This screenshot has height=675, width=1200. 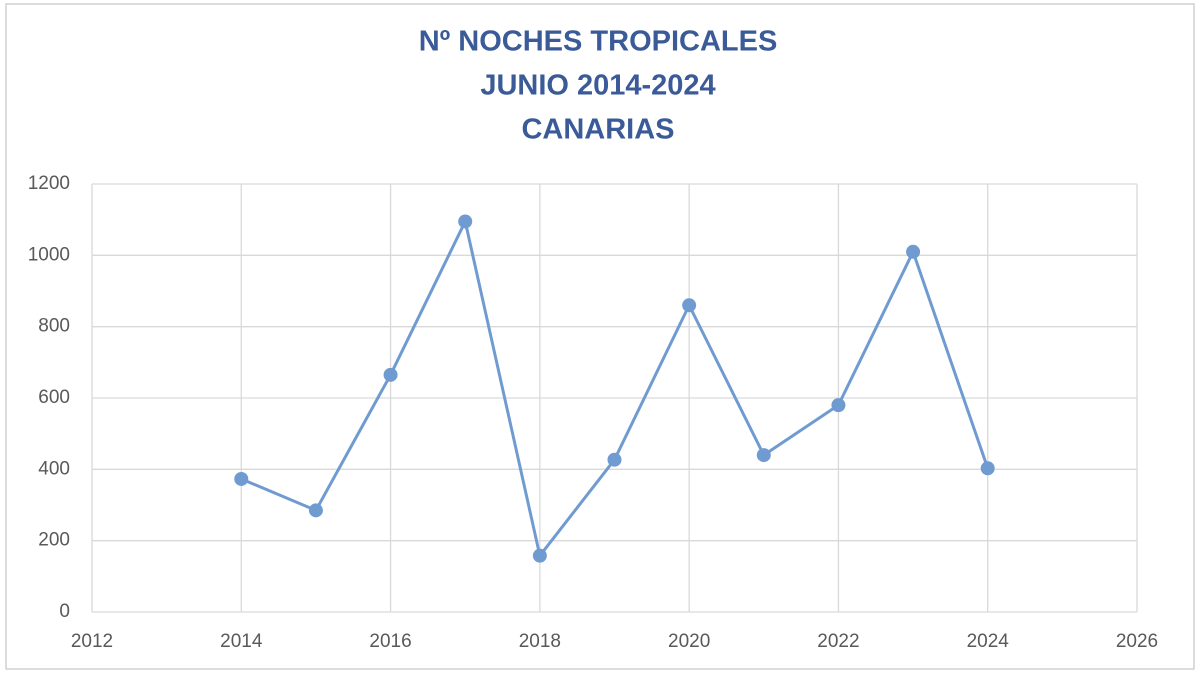 What do you see at coordinates (598, 42) in the screenshot?
I see `chart-title: Nº NOCHES TROPICALES` at bounding box center [598, 42].